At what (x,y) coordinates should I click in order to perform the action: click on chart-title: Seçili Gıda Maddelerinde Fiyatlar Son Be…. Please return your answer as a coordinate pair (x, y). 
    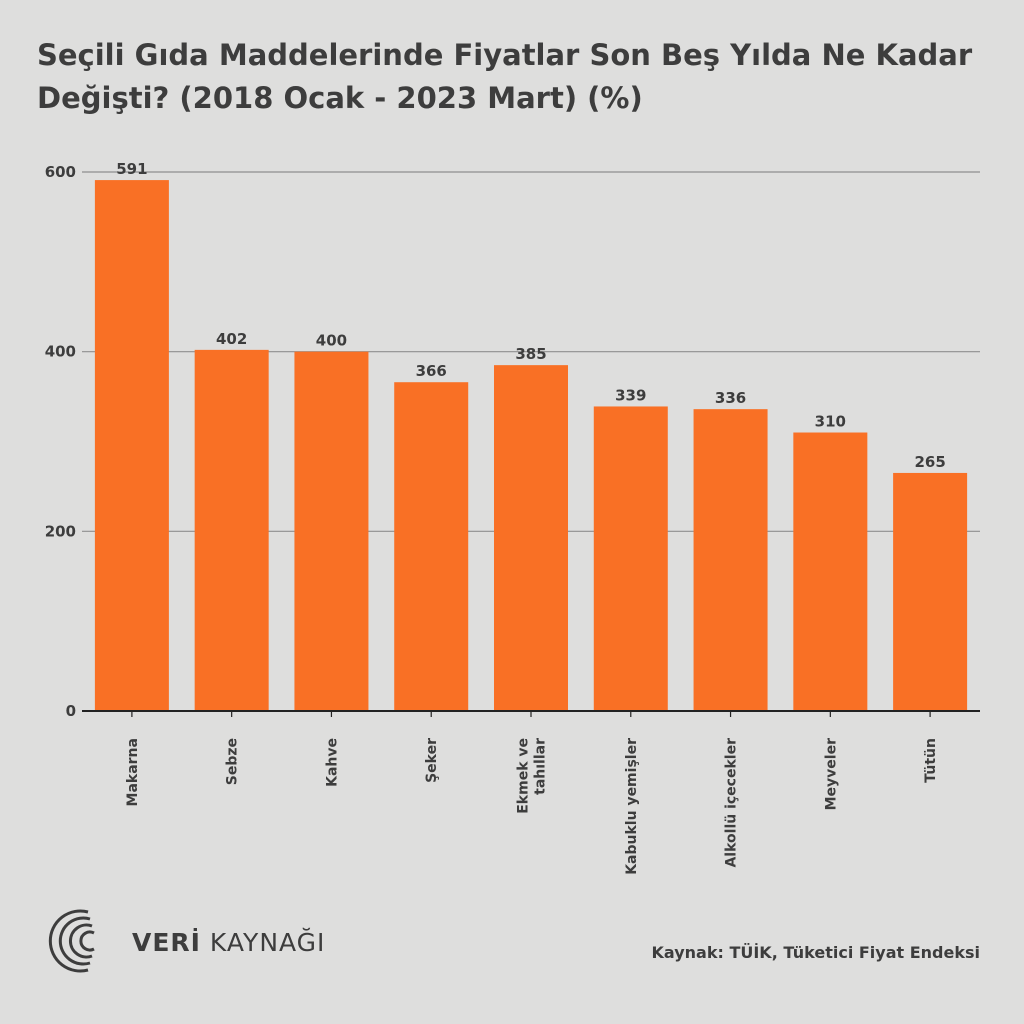
    Looking at the image, I should click on (505, 76).